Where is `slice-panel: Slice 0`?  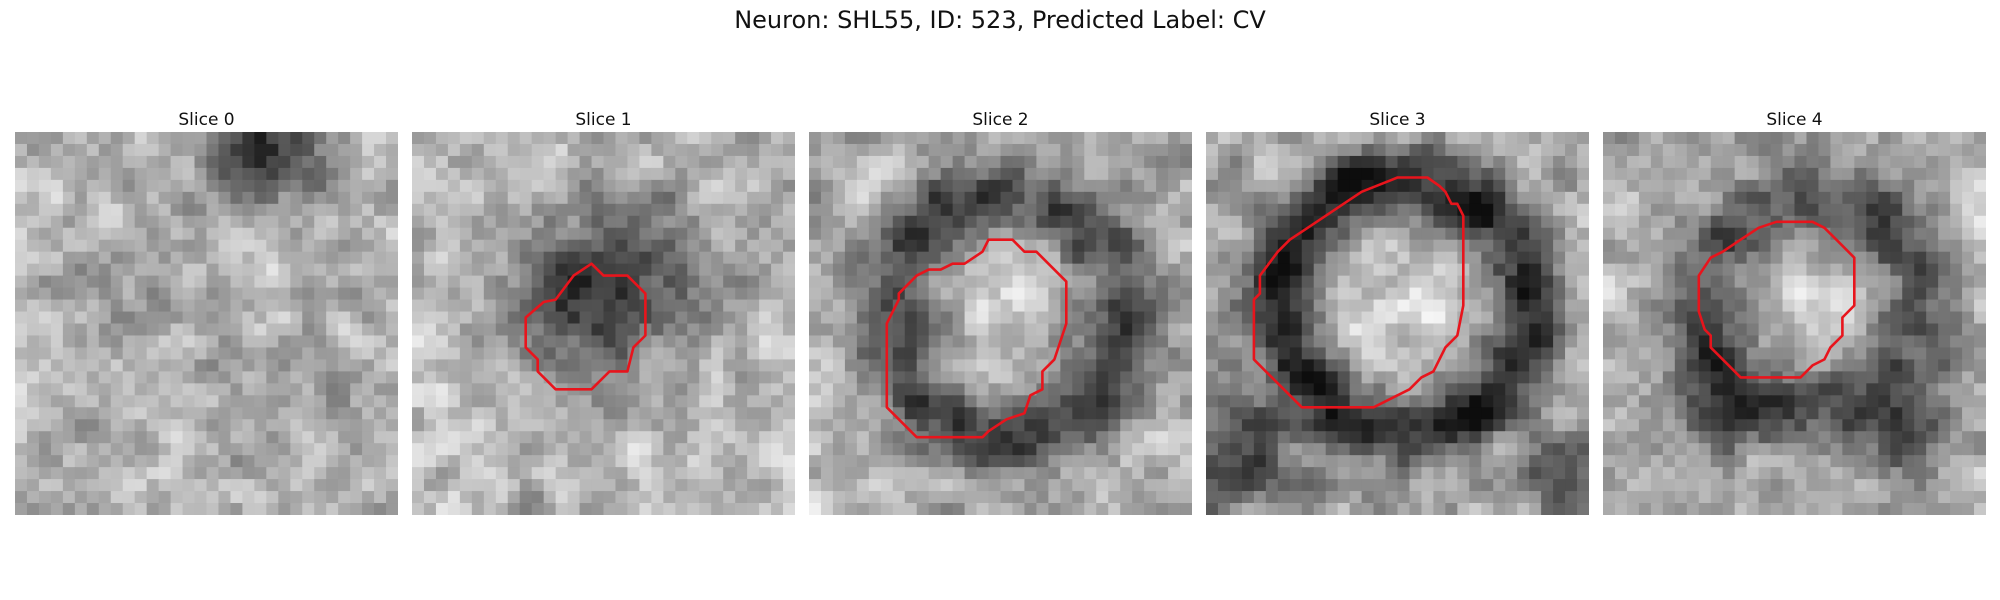
slice-panel: Slice 0 is located at coordinates (206, 311).